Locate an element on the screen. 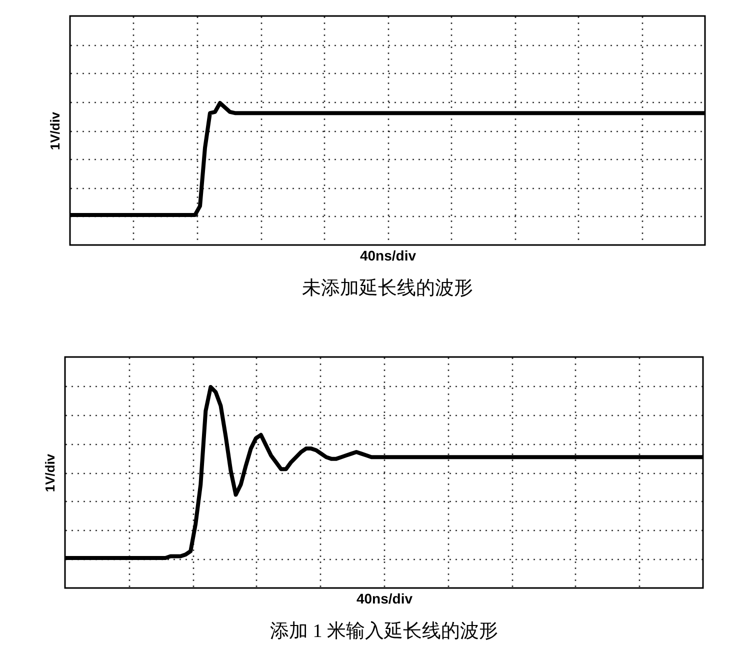 This screenshot has height=659, width=745. text: 添加 1 米输入延长线的波形 is located at coordinates (384, 631).